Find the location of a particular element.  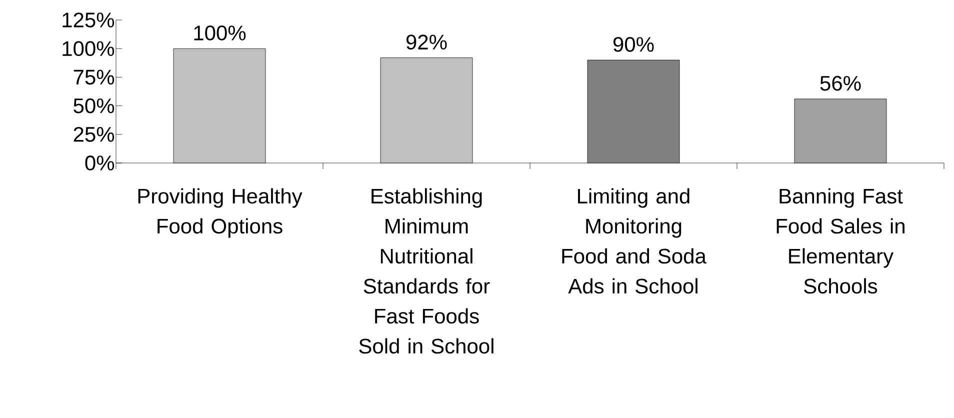

data-label: 92% is located at coordinates (426, 42).